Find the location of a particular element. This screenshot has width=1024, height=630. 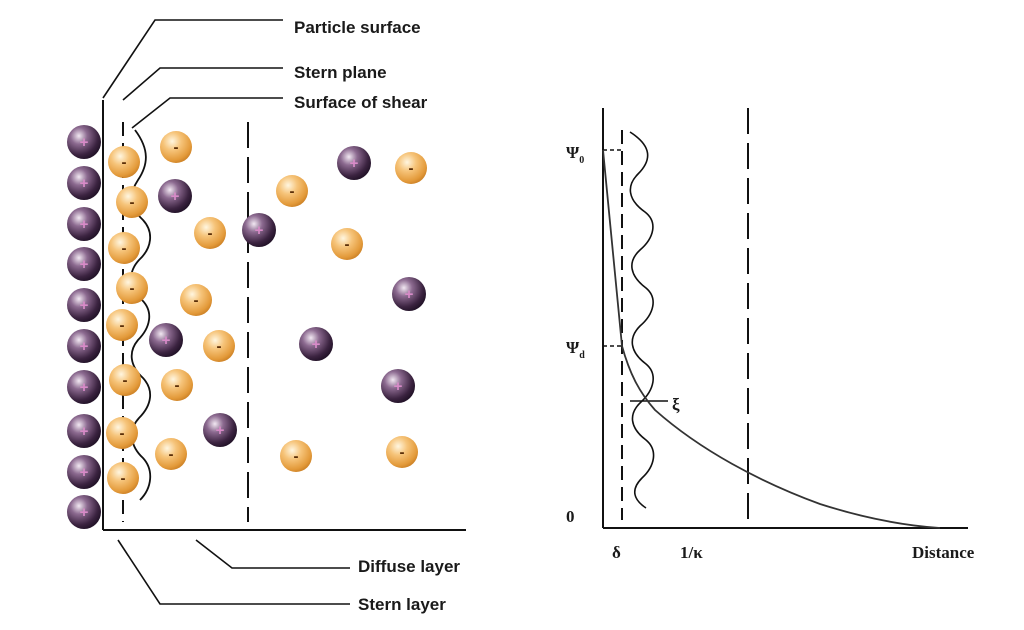

stern-layer-label: Stern layer is located at coordinates (402, 604).